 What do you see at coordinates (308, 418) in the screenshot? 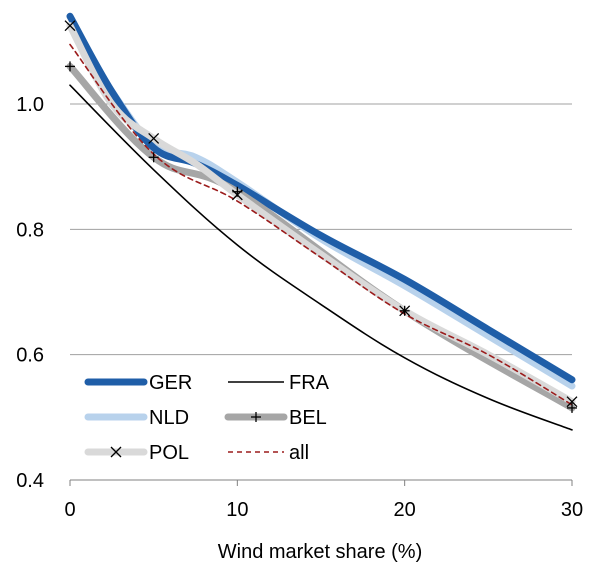
I see `legend-label-bel: BEL` at bounding box center [308, 418].